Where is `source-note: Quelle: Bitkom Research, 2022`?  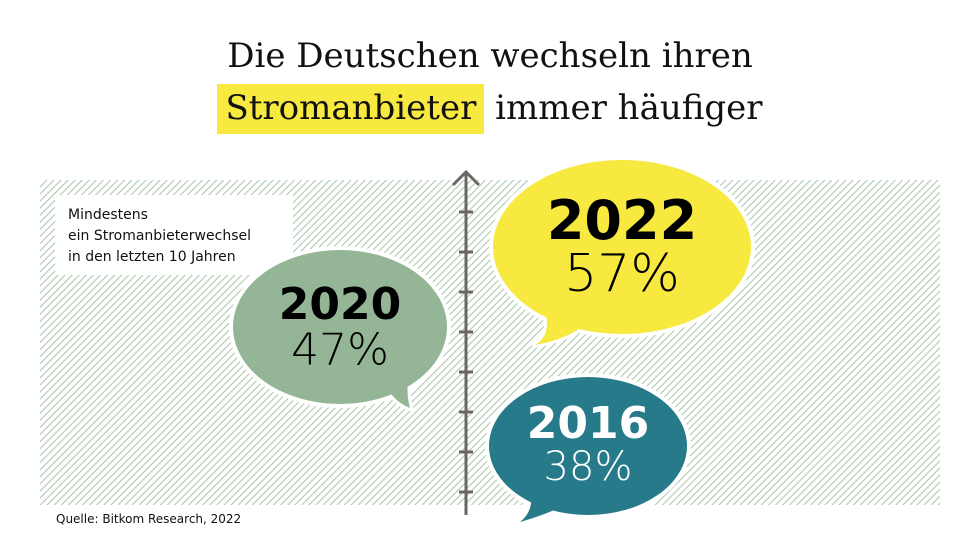
source-note: Quelle: Bitkom Research, 2022 is located at coordinates (149, 519).